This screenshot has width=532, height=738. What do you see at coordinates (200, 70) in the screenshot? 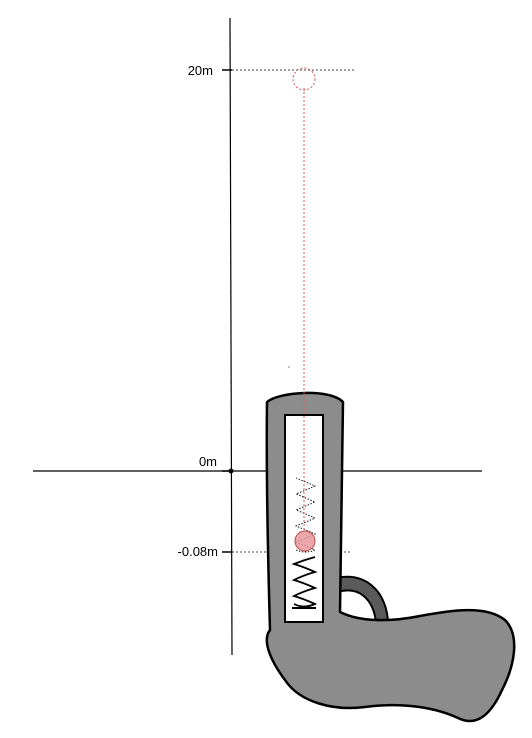
I see `label-top: 20m` at bounding box center [200, 70].